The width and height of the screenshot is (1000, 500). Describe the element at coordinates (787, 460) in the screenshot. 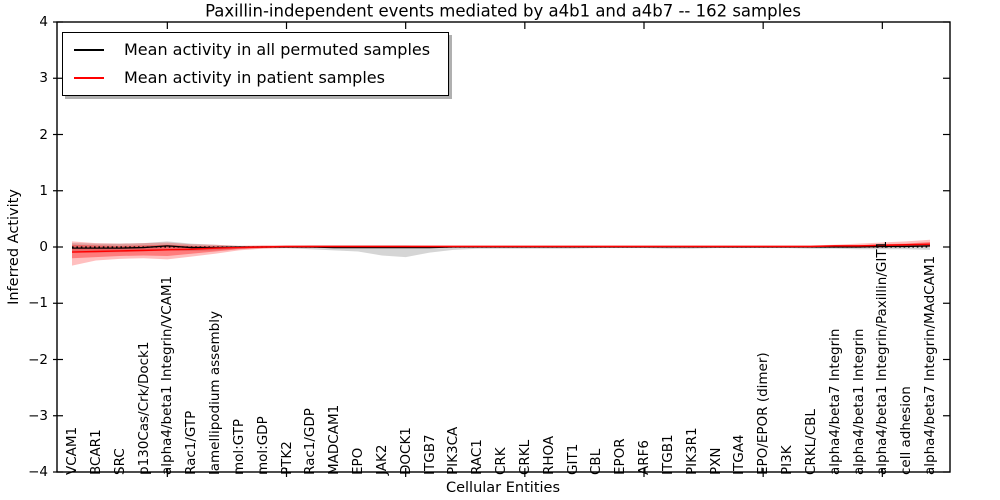

I see `x-tick-label: PI3K` at that location.